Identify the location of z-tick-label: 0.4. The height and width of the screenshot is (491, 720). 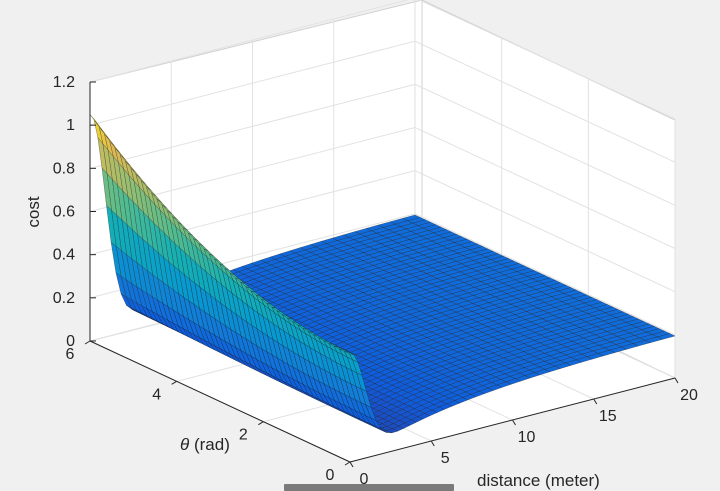
(64, 255).